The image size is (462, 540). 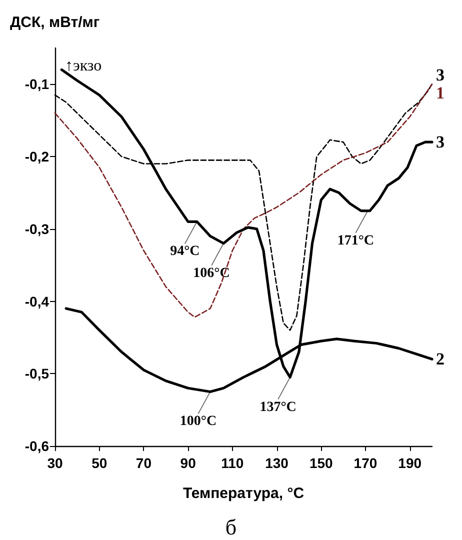 I want to click on y-tick-label: -0,2, so click(x=37, y=156).